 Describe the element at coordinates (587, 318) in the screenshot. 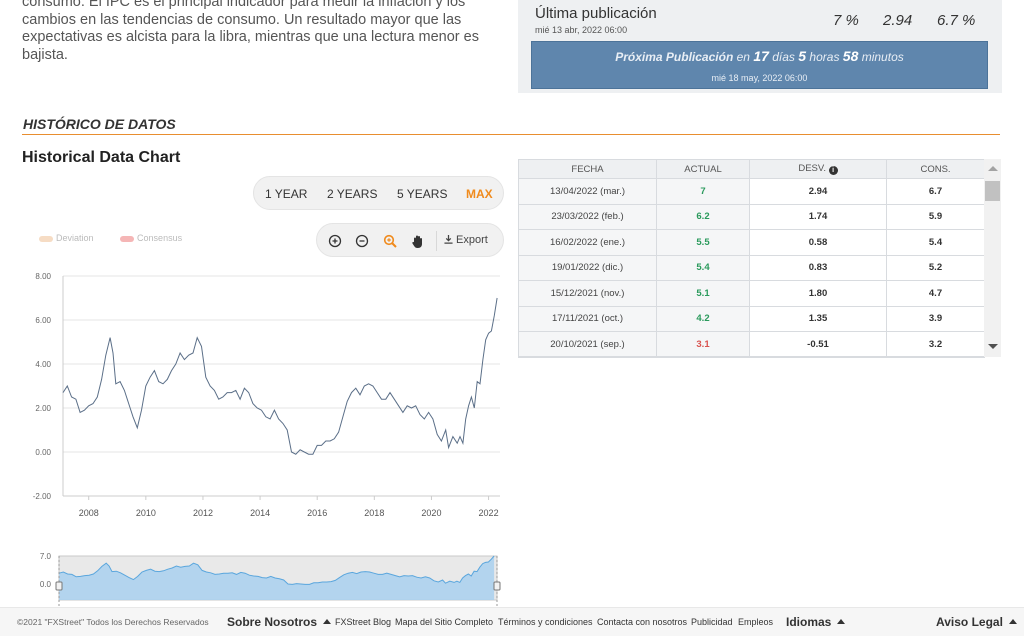

I see `cell-fecha: 17/11/2021 (oct.)` at that location.